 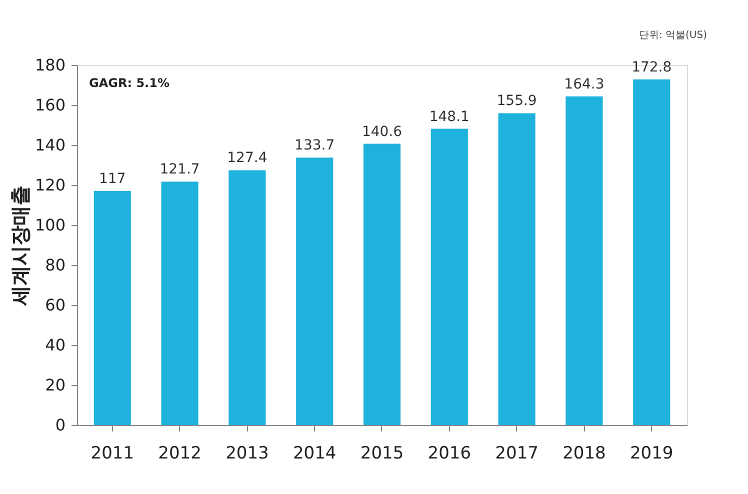 What do you see at coordinates (129, 83) in the screenshot?
I see `annotation: GAGR: 5.1%` at bounding box center [129, 83].